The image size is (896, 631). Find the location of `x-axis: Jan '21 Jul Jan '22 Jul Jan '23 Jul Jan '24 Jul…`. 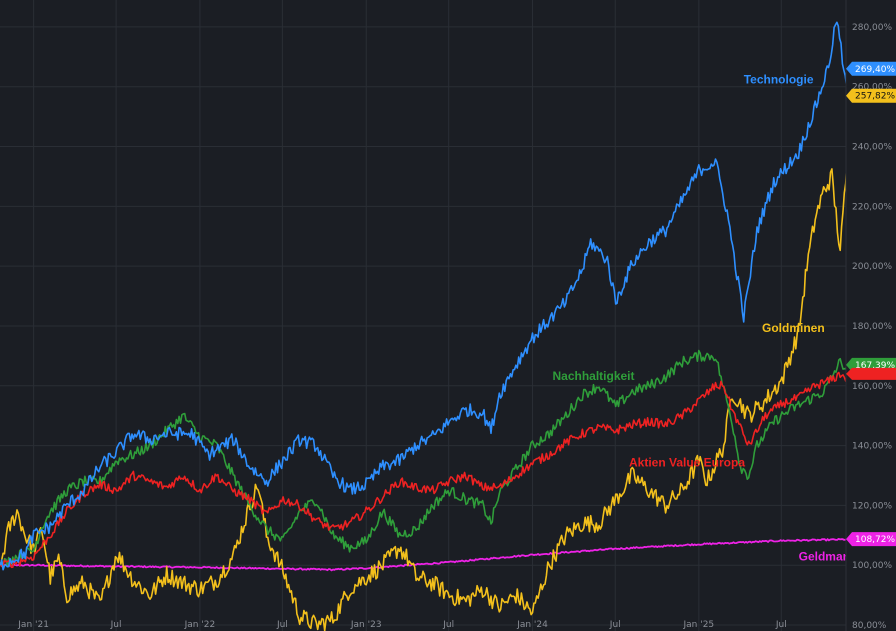

x-axis: Jan '21 Jul Jan '22 Jul Jan '23 Jul Jan '24 Jul… is located at coordinates (401, 625).